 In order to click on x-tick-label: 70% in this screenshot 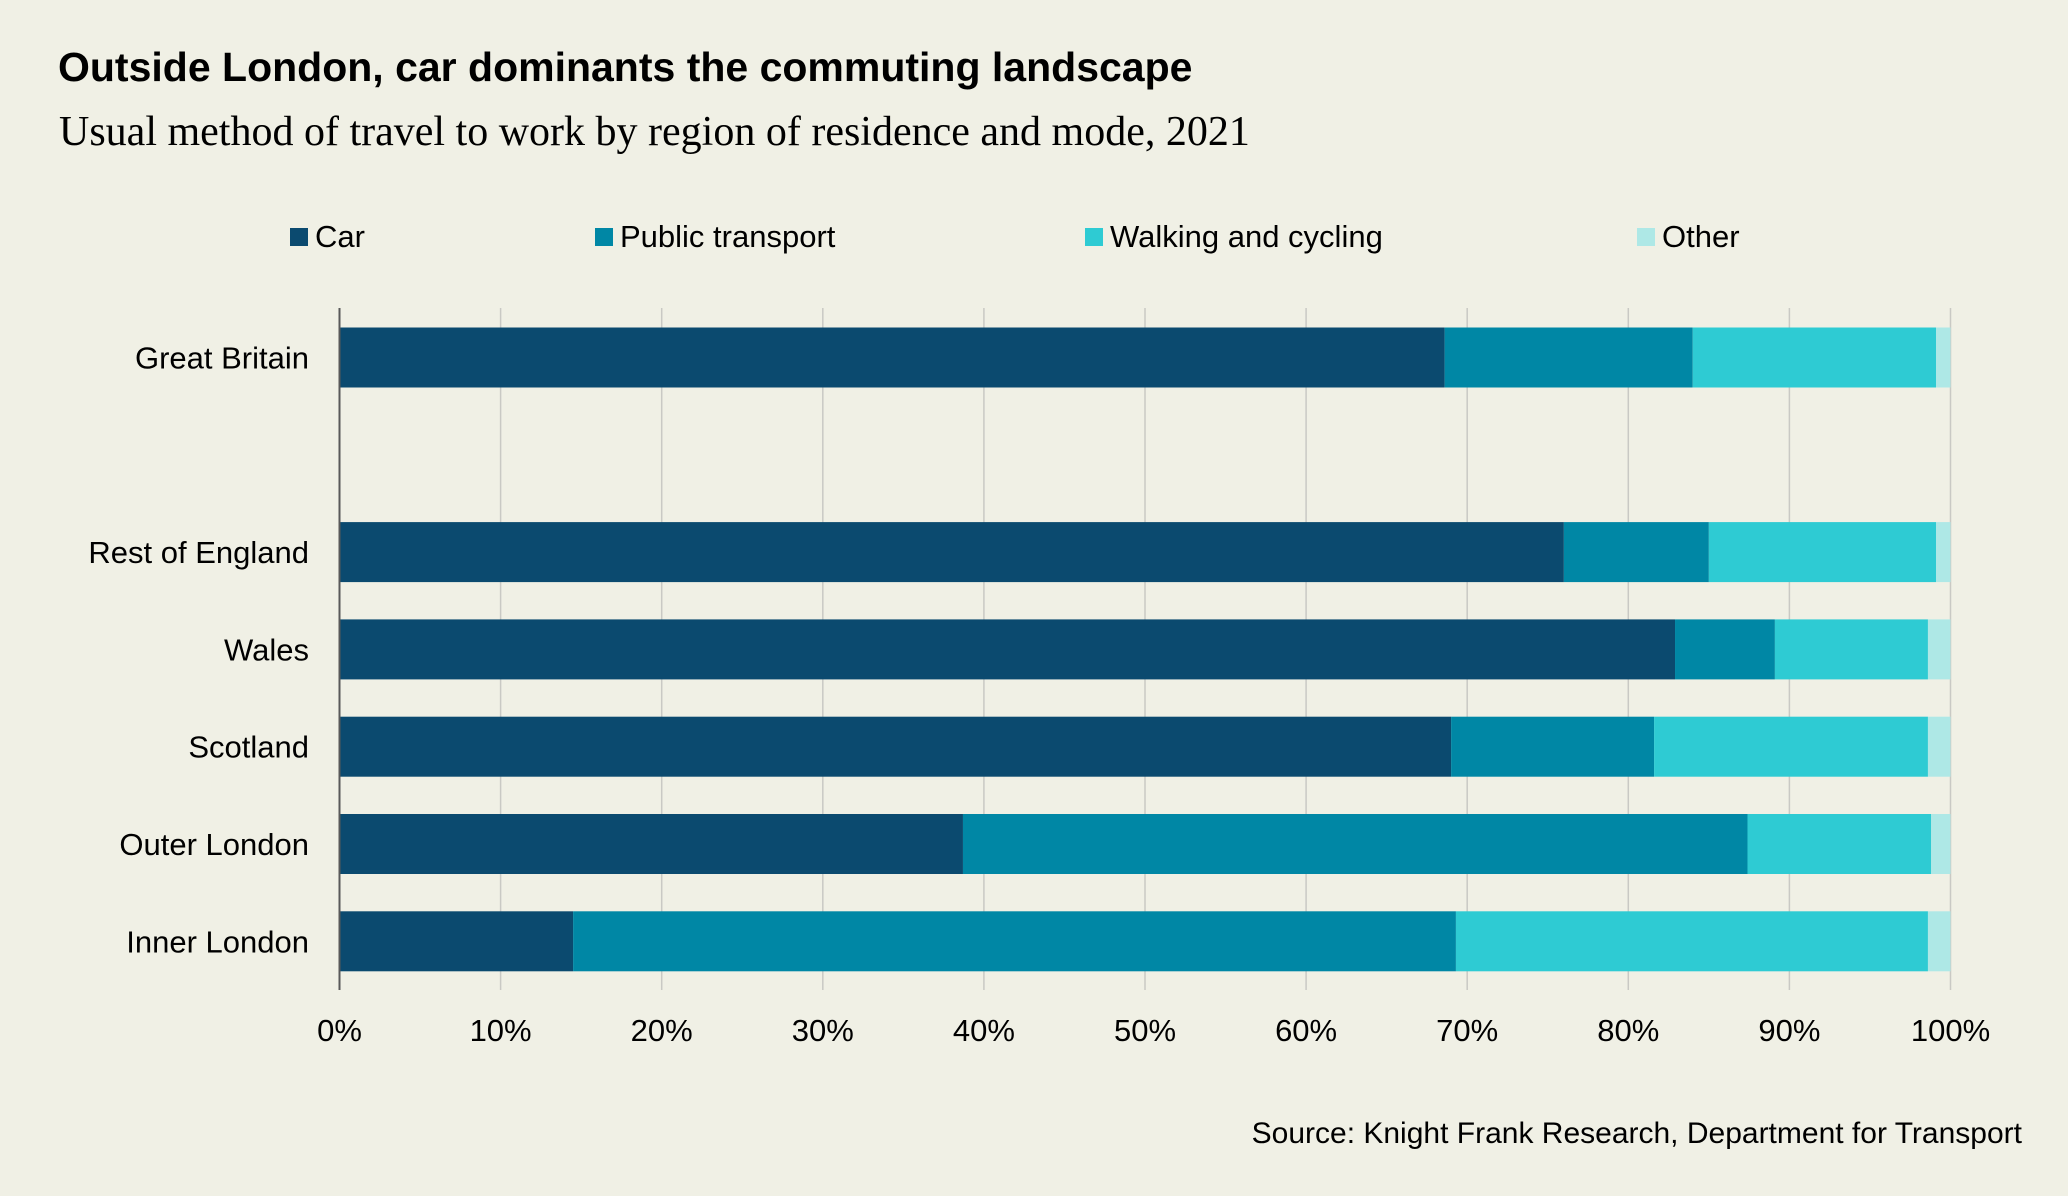, I will do `click(1467, 1030)`.